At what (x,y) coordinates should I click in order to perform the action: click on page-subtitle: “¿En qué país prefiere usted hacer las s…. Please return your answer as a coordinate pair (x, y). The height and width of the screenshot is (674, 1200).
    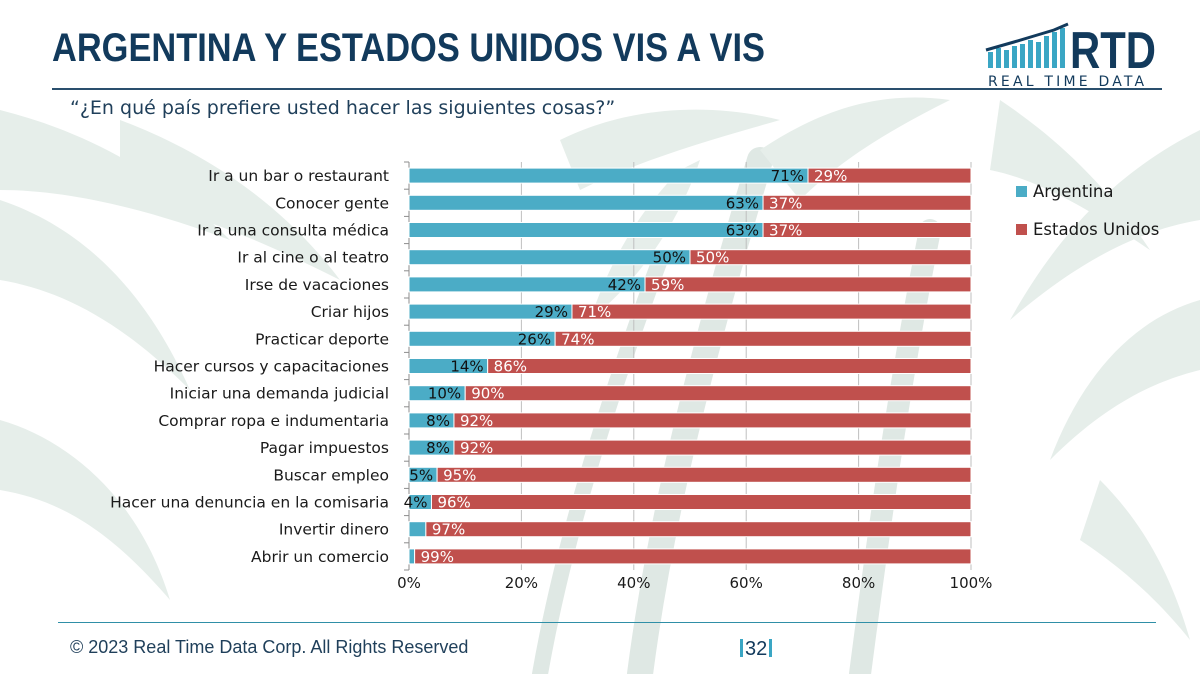
    Looking at the image, I should click on (343, 108).